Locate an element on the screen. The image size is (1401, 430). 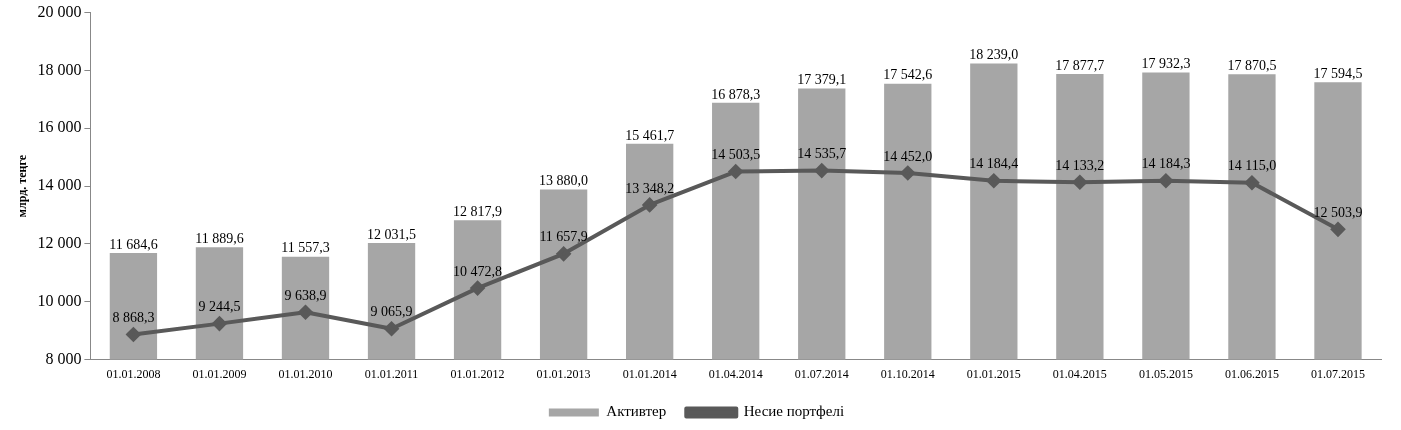
x-tick-label: 01.01.2015 is located at coordinates (993, 373).